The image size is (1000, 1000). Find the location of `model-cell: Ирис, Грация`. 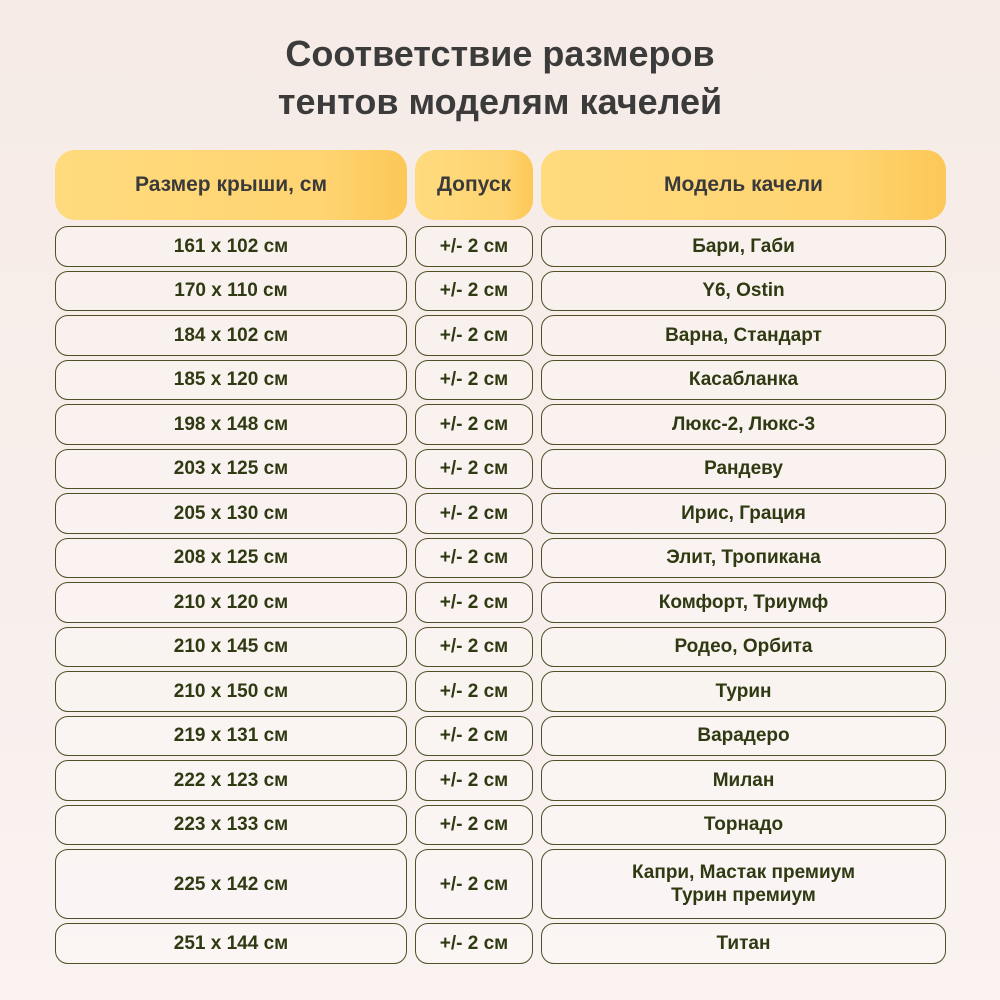

model-cell: Ирис, Грация is located at coordinates (743, 513).